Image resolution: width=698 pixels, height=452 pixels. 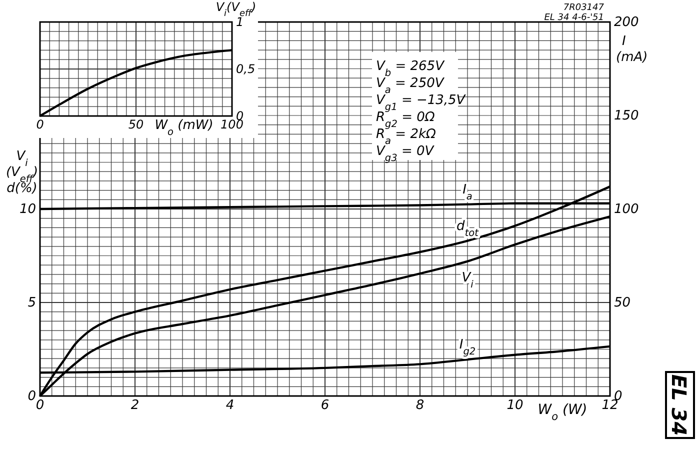 What do you see at coordinates (22, 172) in the screenshot?
I see `y-axis-title: V$_{i}$ (V$_{eff}$) d(%)` at bounding box center [22, 172].